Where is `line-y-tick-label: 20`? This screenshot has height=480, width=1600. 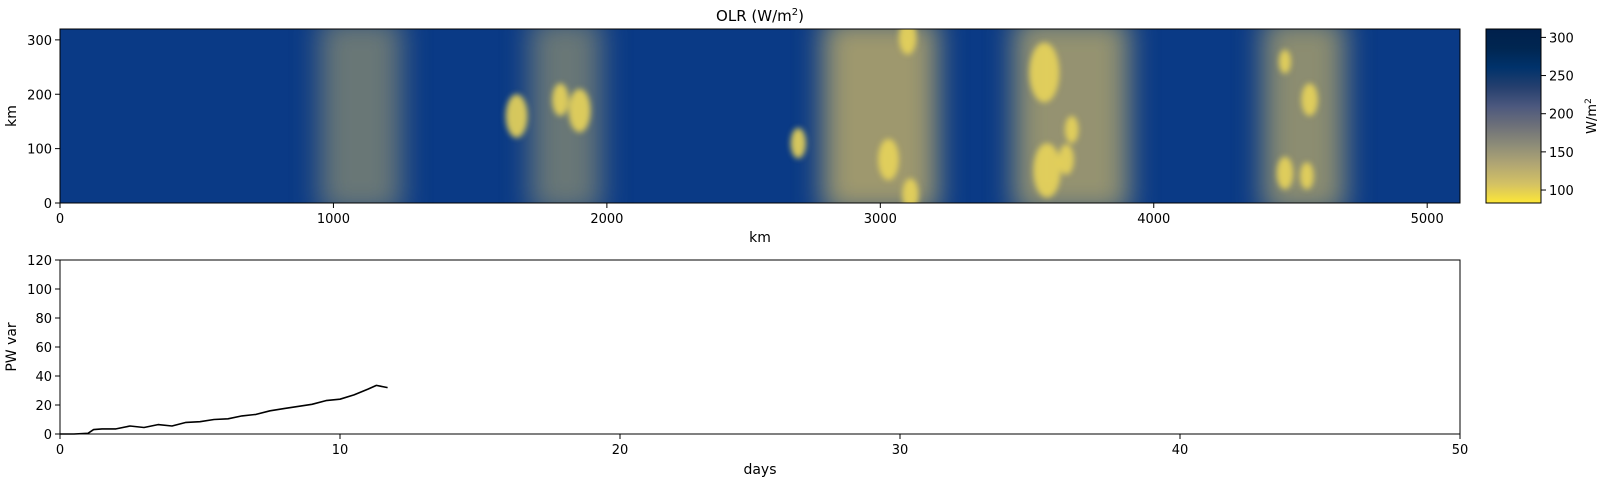
line-y-tick-label: 20 is located at coordinates (43, 406).